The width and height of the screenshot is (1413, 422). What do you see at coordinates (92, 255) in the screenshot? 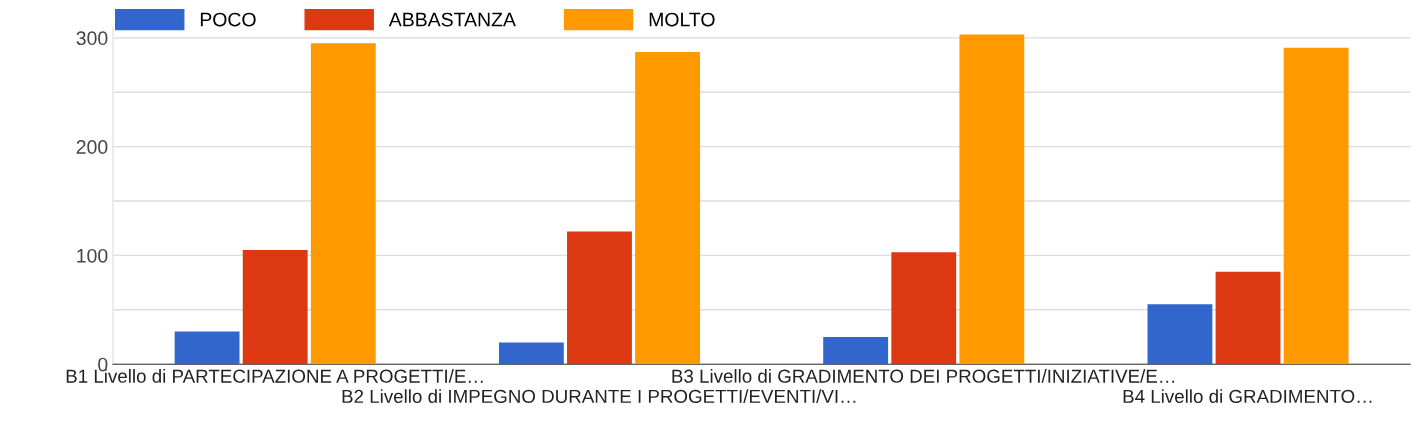
I see `y-tick-label: 100` at bounding box center [92, 255].